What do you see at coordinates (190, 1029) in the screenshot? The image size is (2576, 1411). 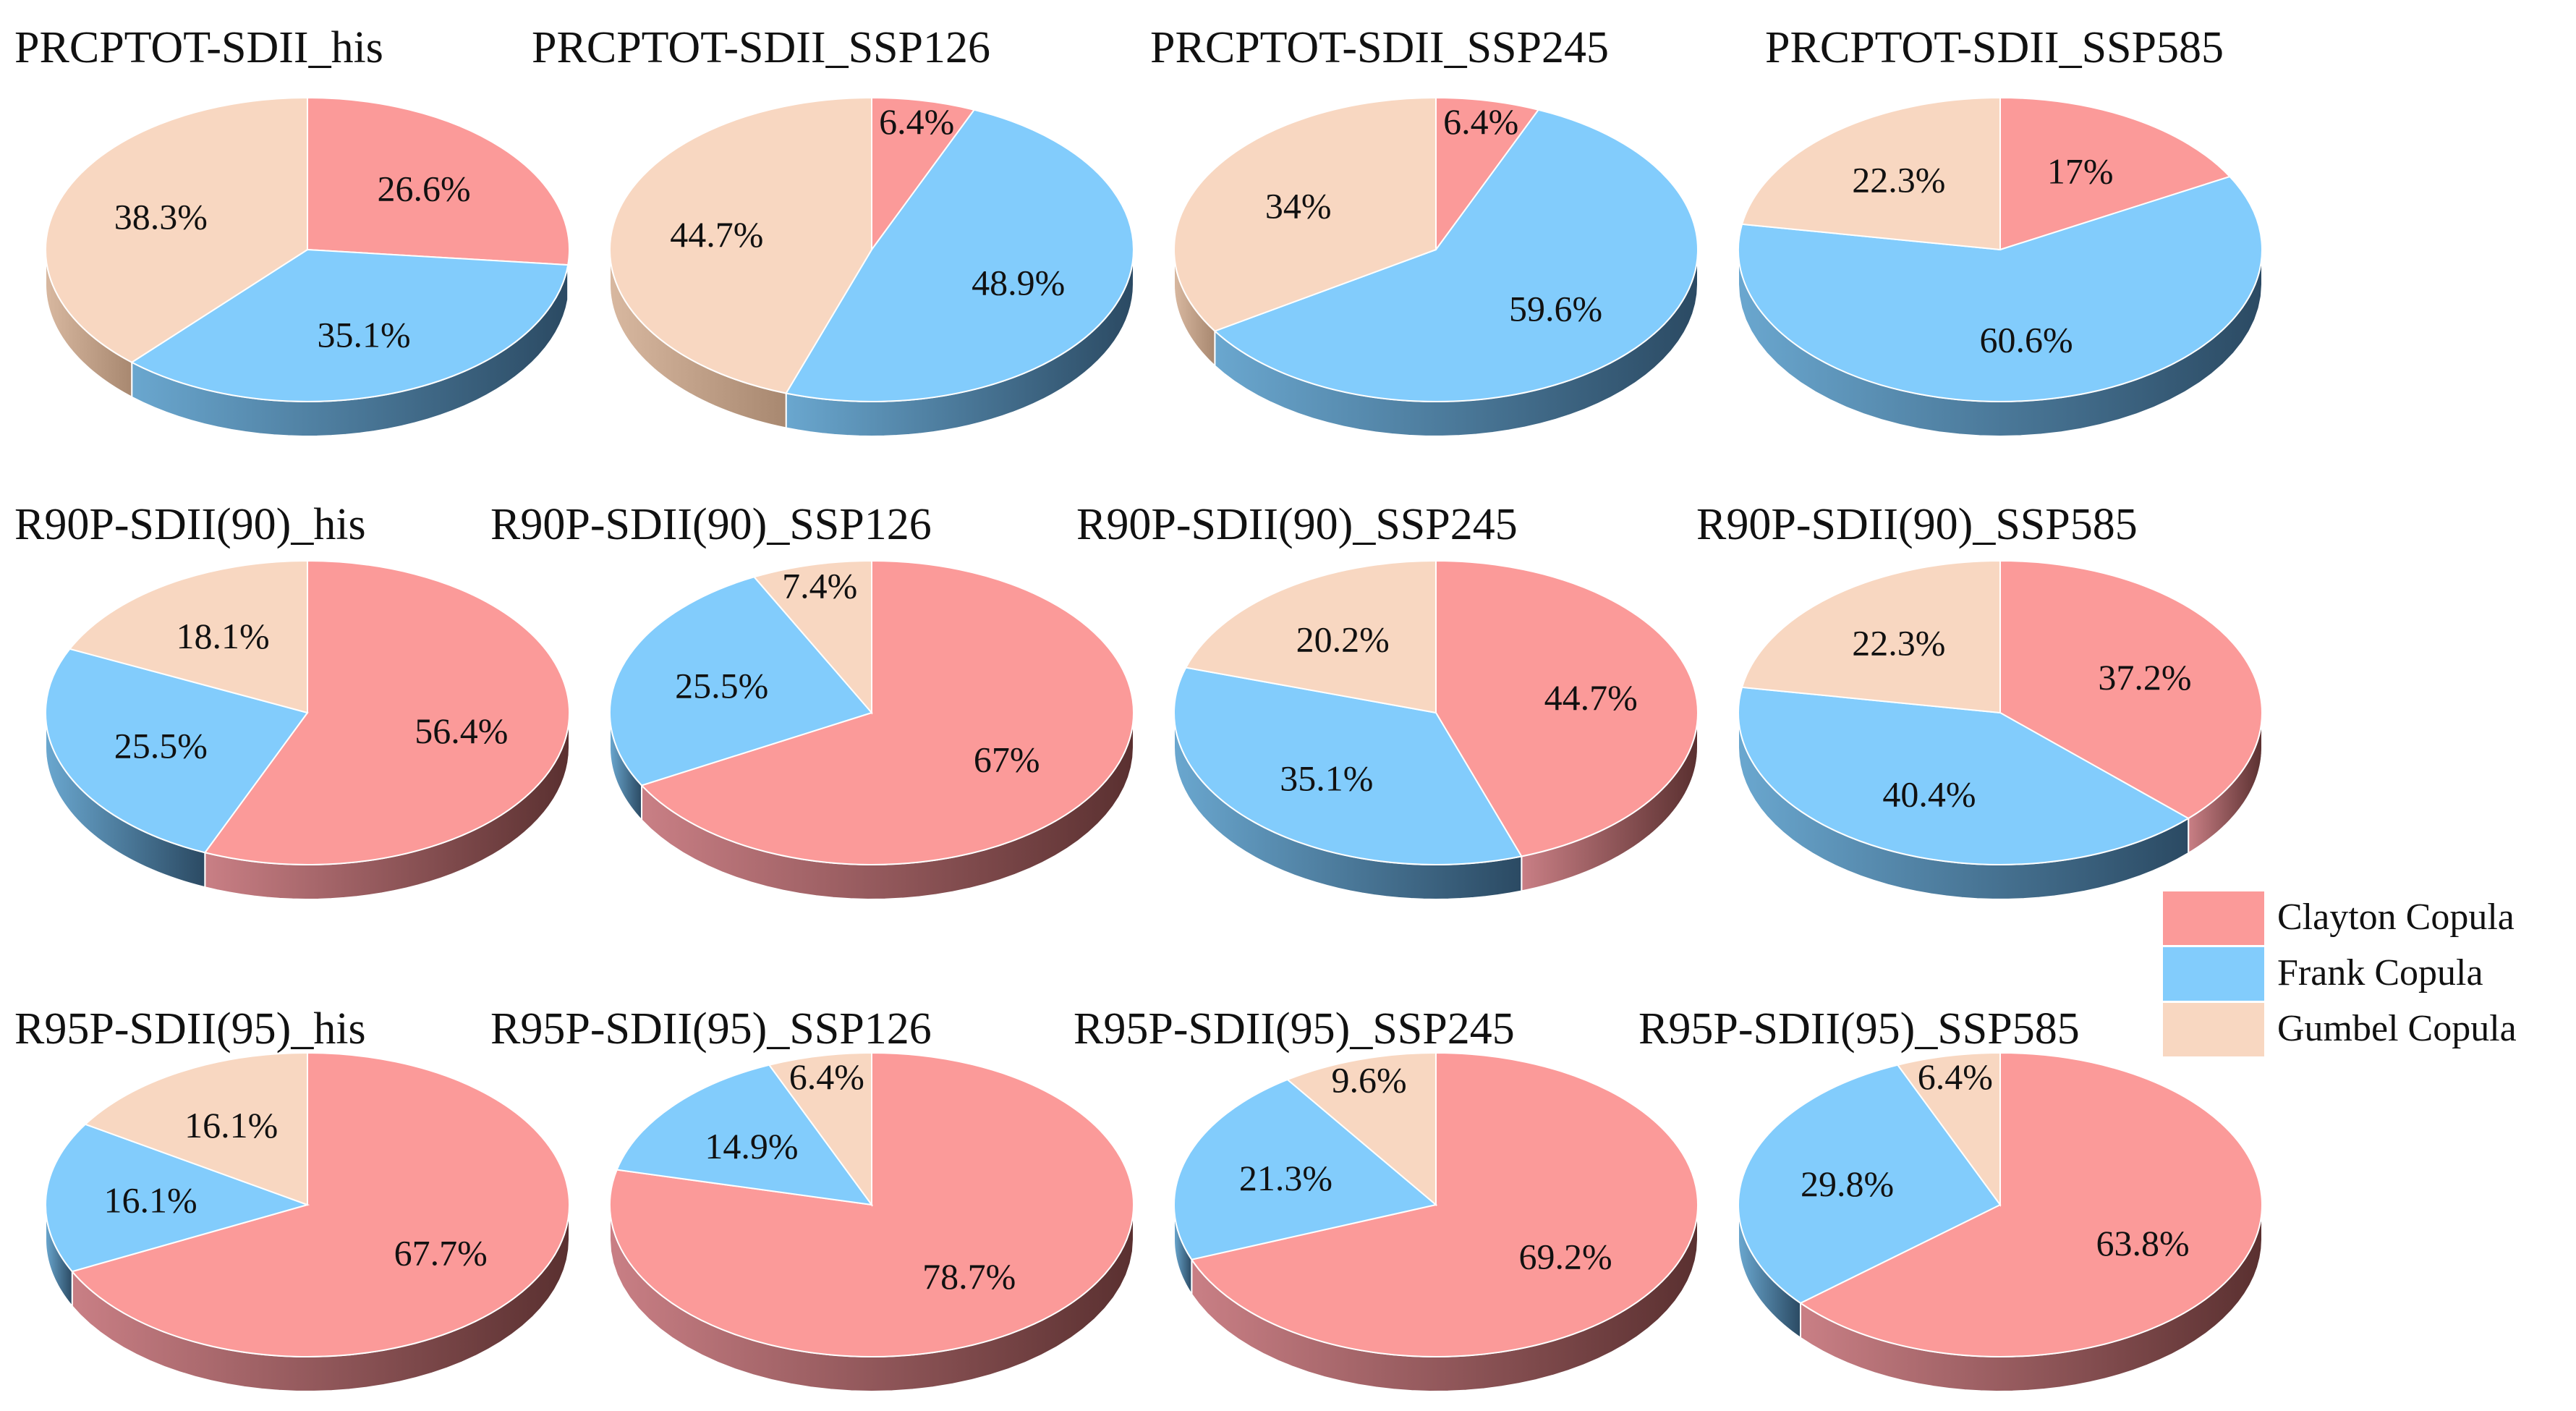 I see `pie-title: R95P-SDII(95)_his` at bounding box center [190, 1029].